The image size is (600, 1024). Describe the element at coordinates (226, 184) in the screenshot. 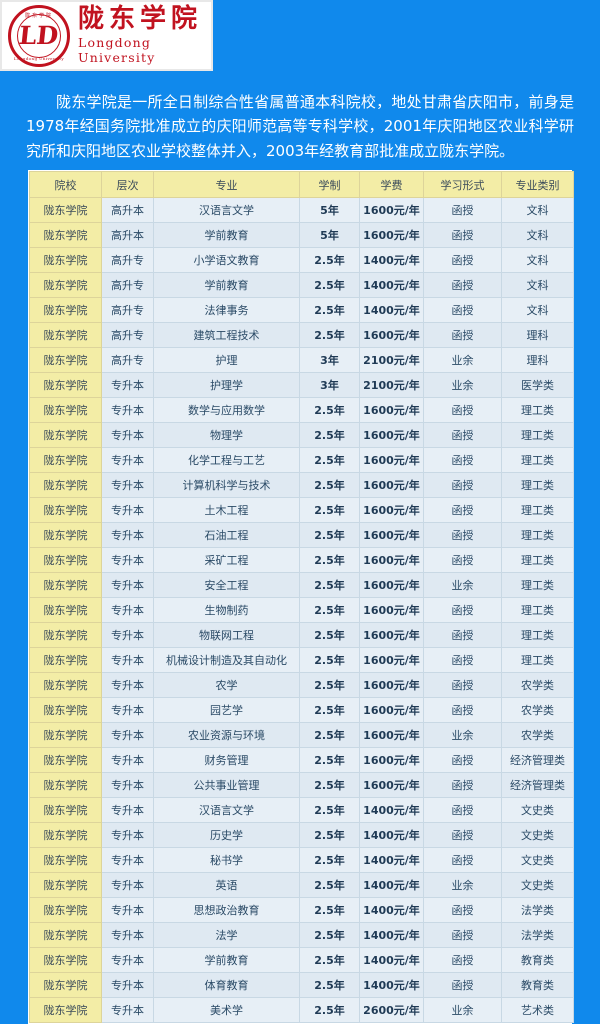

I see `column-header-major: 专业` at that location.